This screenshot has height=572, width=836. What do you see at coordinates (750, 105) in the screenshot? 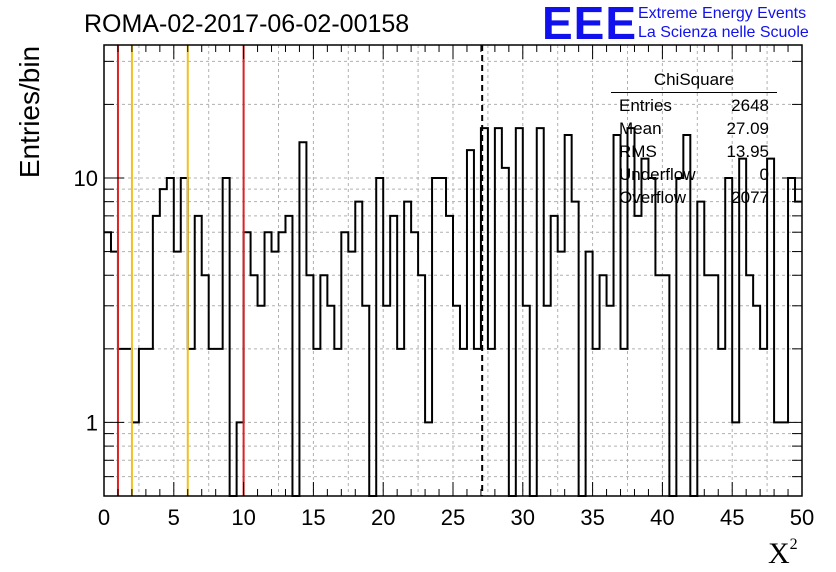
I see `stats-value: 2648` at bounding box center [750, 105].